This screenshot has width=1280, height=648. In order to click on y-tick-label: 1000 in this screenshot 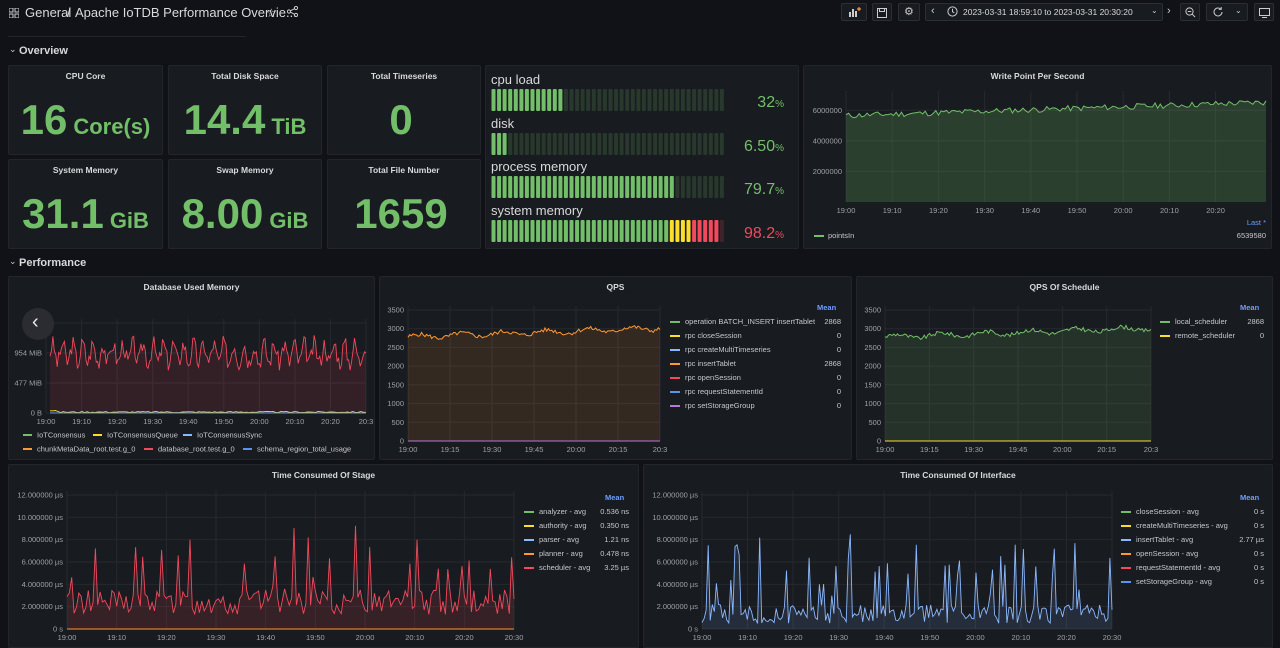, I will do `click(395, 403)`.